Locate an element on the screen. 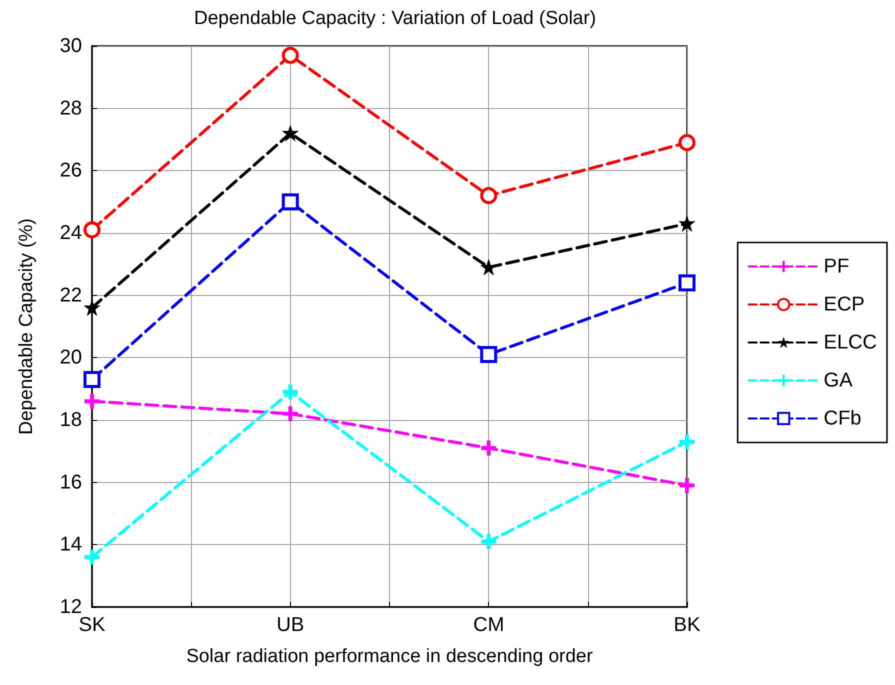 Image resolution: width=895 pixels, height=685 pixels. legend-label: ECP is located at coordinates (844, 305).